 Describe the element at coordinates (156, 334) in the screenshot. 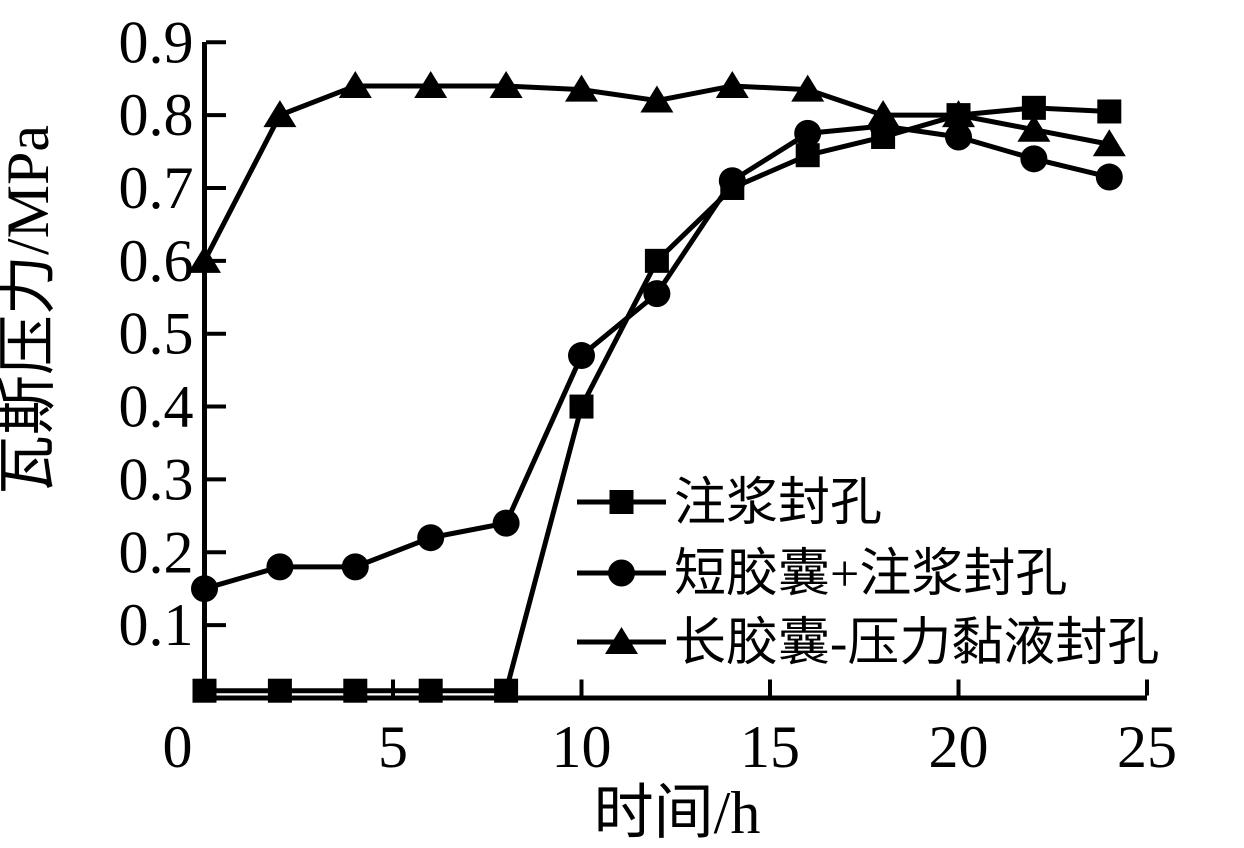

I see `y-tick-label: 0.5` at that location.